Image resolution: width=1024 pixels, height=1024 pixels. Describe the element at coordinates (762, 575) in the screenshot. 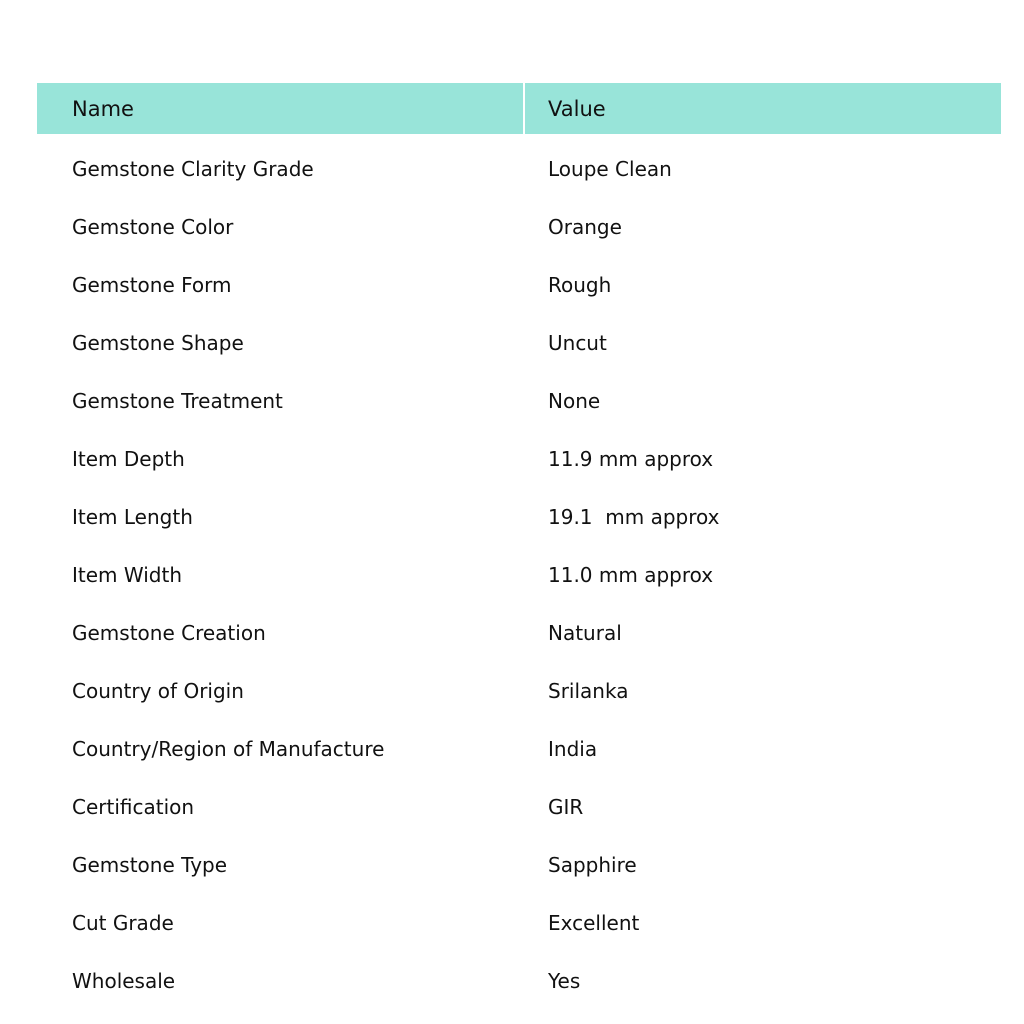

I see `cell-value: 11.0 mm approx` at that location.